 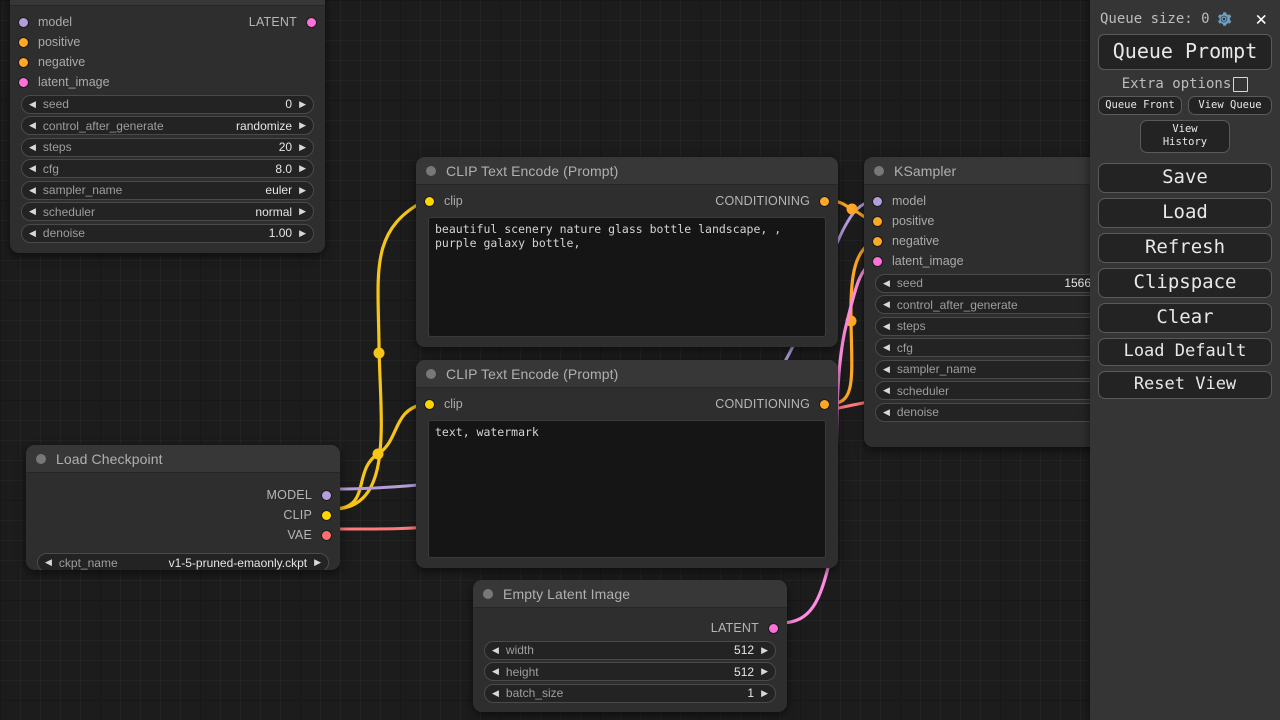 I want to click on queue-front-button: Queue Front, so click(x=1140, y=105).